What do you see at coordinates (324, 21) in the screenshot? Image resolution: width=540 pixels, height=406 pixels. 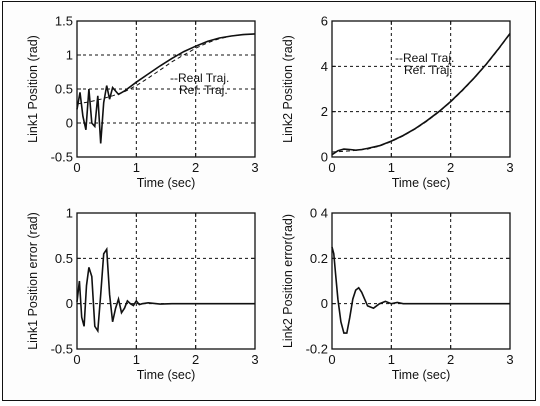 I see `y-tick-label: 6` at bounding box center [324, 21].